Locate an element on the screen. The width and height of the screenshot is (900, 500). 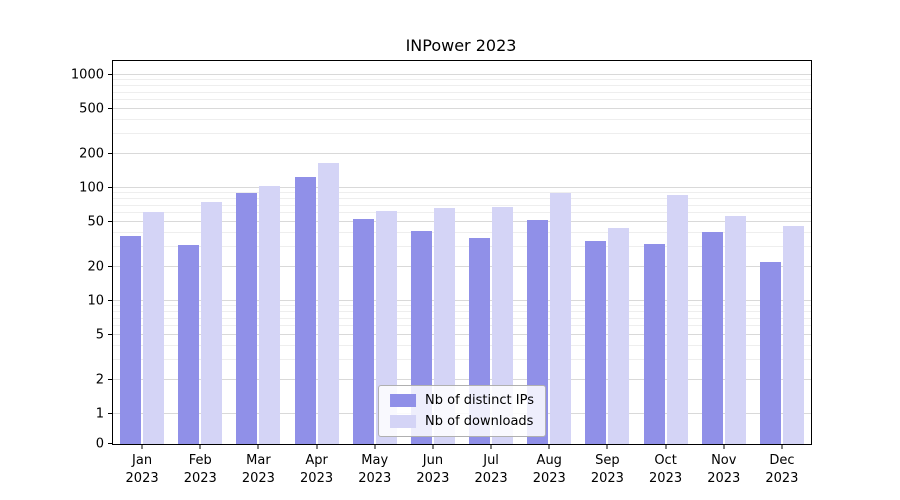
x-tick-label-line: Jul is located at coordinates (491, 460).